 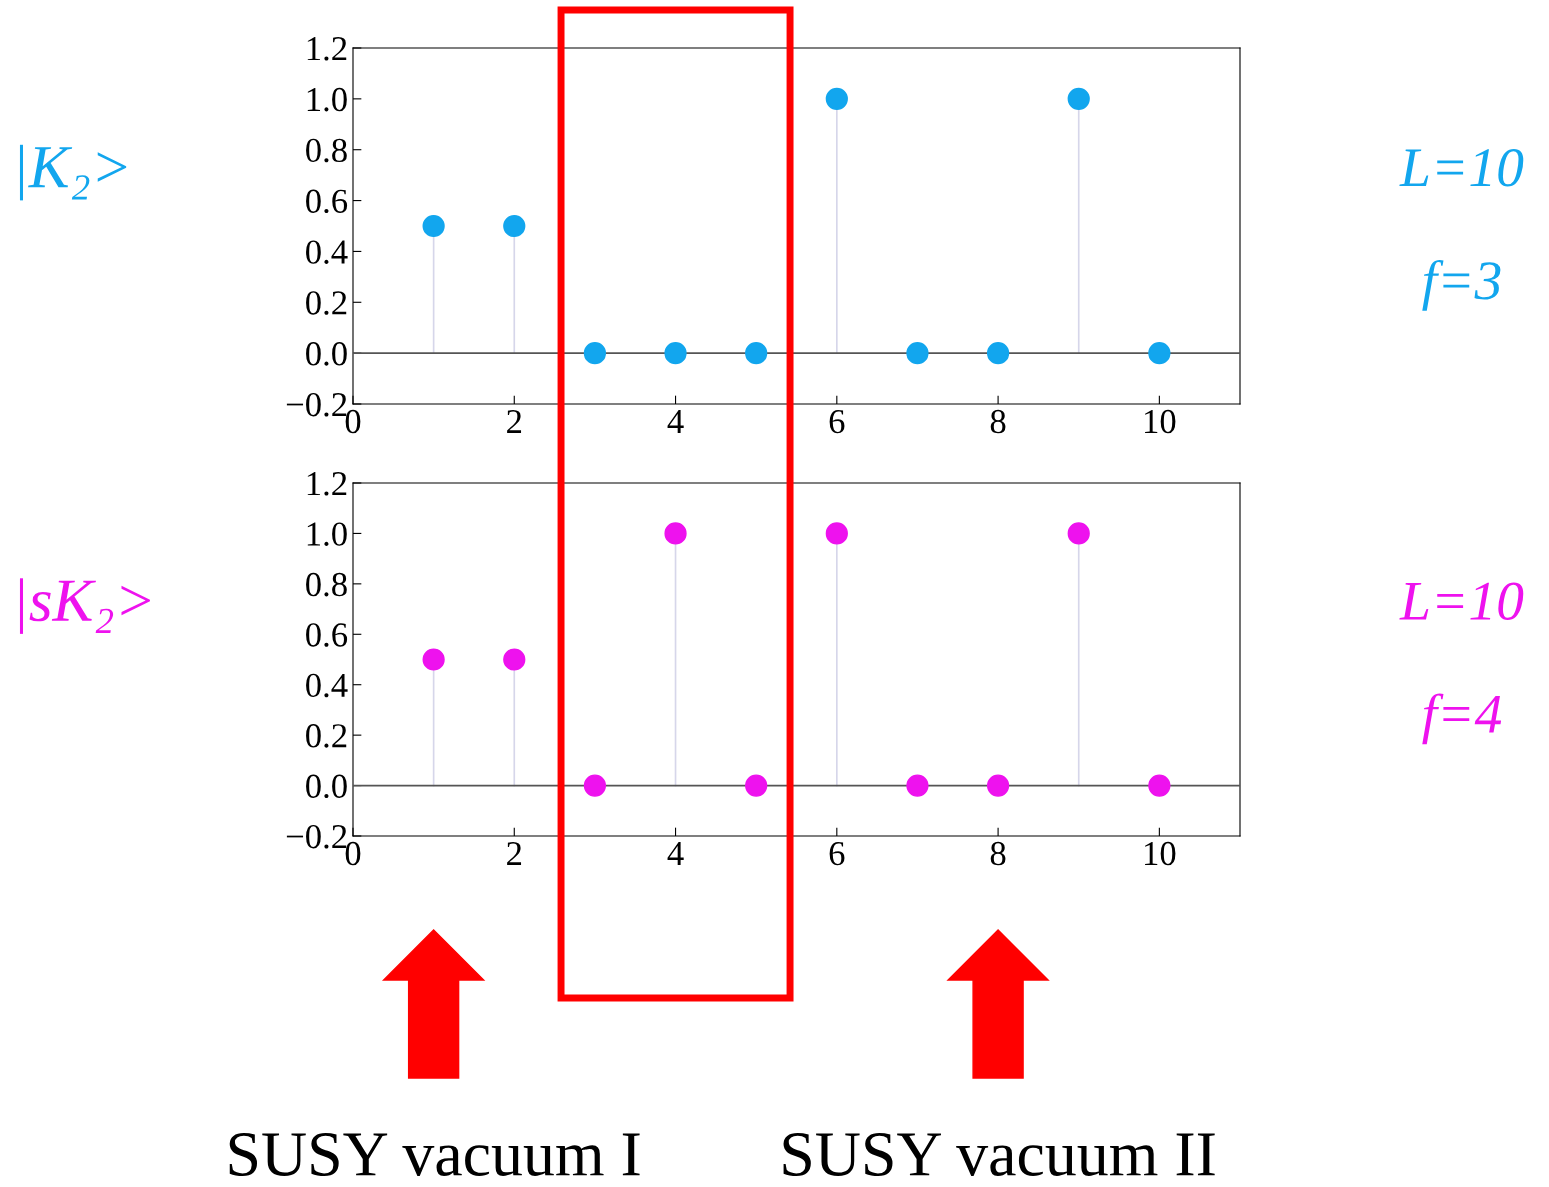 I want to click on text: |sK₂>, so click(x=84, y=606).